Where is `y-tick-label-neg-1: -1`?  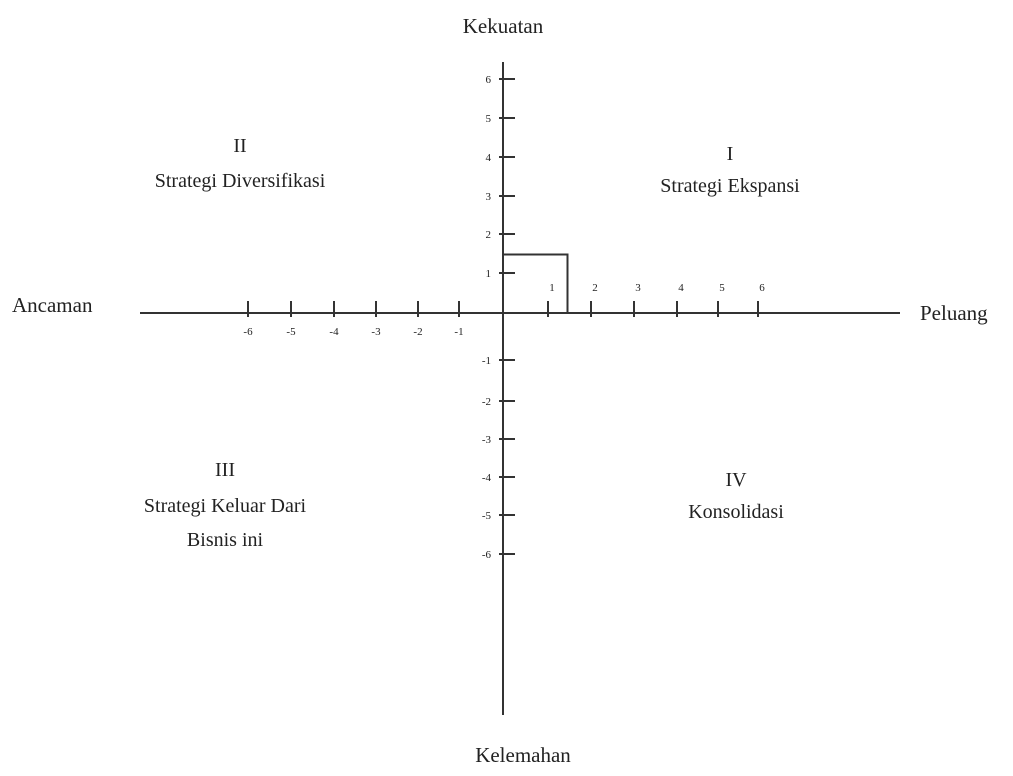
y-tick-label-neg-1: -1 is located at coordinates (486, 361).